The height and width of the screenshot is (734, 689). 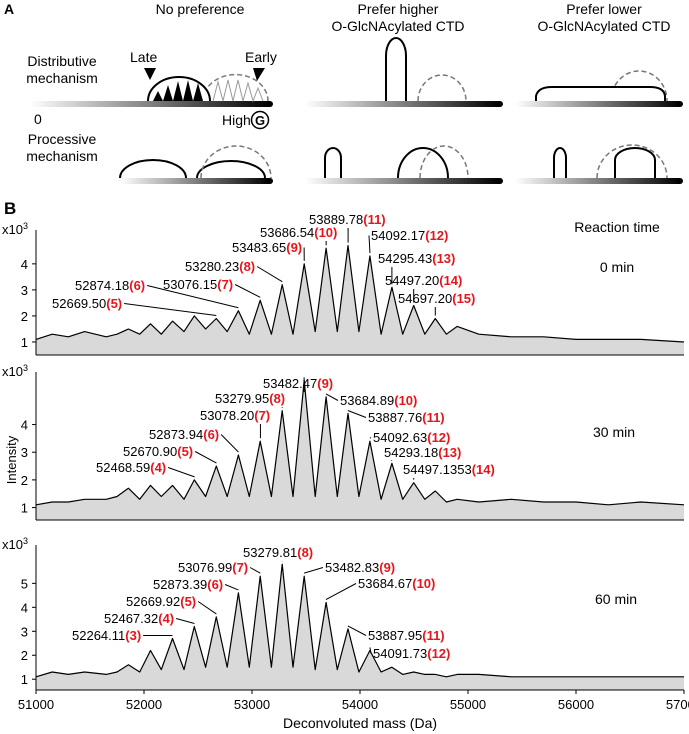 I want to click on peak-label: 52669.50(5), so click(x=87, y=303).